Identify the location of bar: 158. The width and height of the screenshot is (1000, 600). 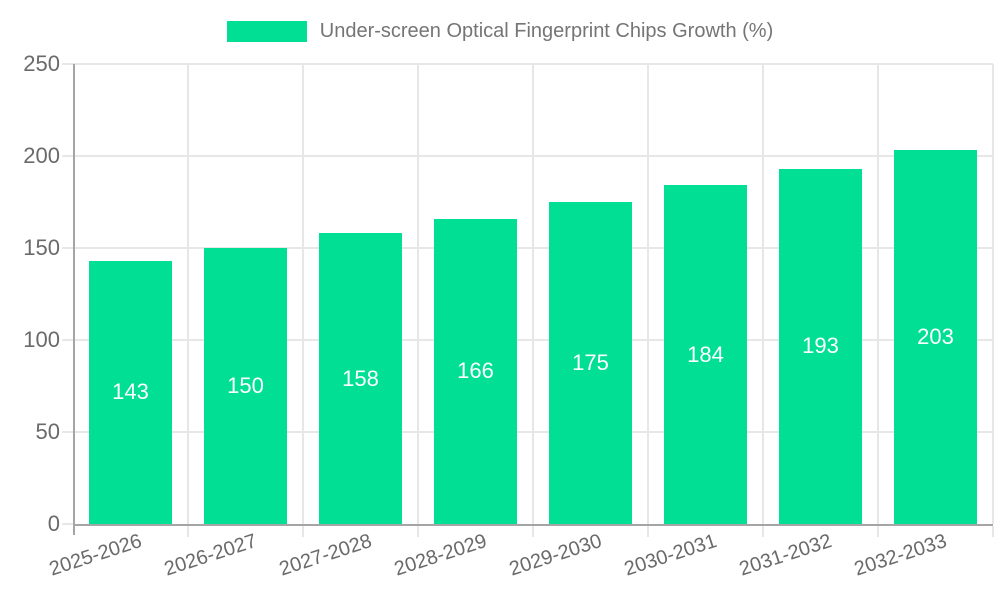
(360, 378).